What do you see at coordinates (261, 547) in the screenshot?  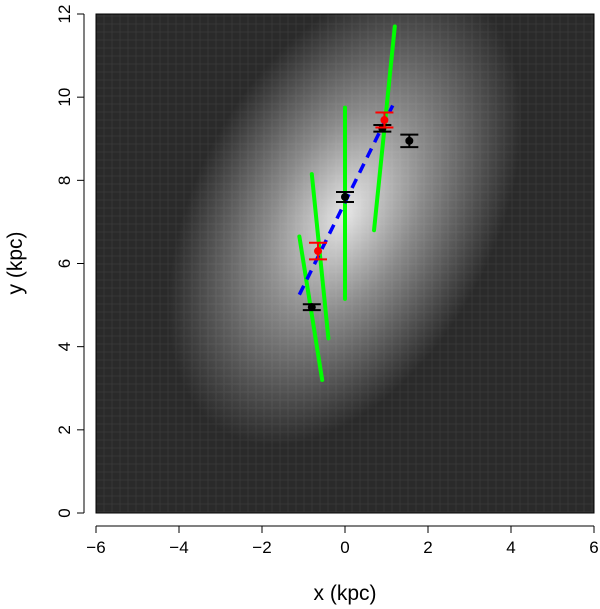 I see `x-tick-label-2: −2` at bounding box center [261, 547].